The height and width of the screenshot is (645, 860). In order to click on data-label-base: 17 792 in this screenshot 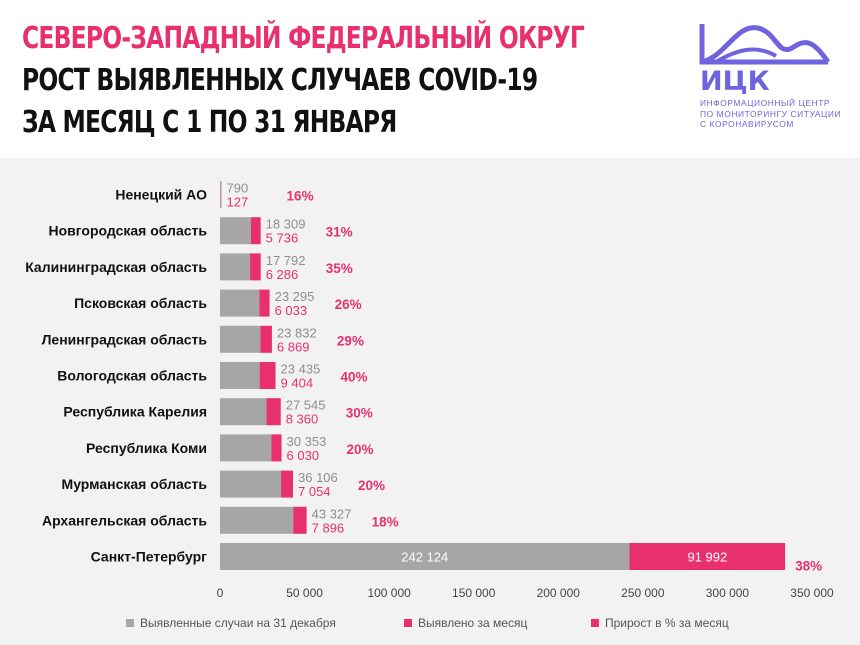, I will do `click(286, 260)`.